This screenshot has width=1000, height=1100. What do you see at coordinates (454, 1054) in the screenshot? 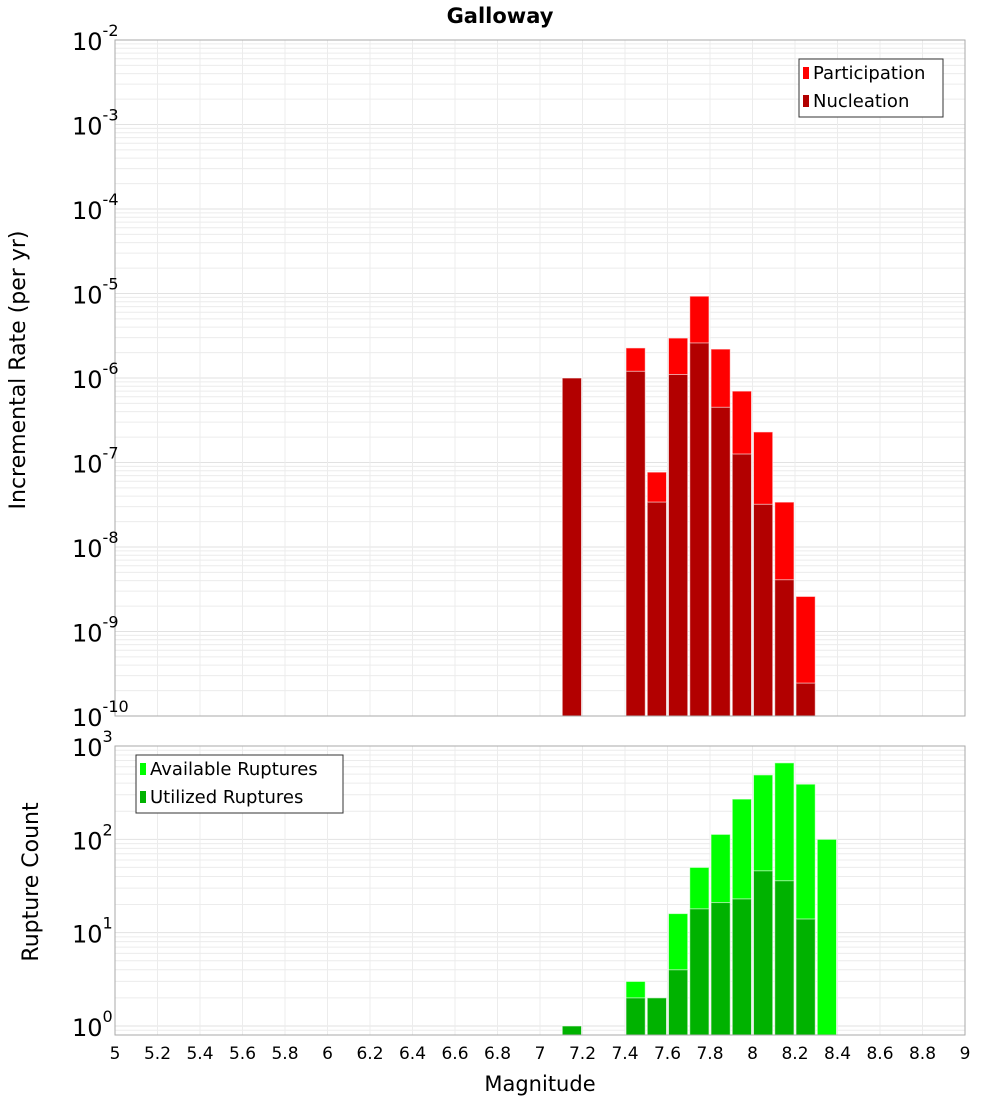
I see `x-tick-label: 6.6` at bounding box center [454, 1054].